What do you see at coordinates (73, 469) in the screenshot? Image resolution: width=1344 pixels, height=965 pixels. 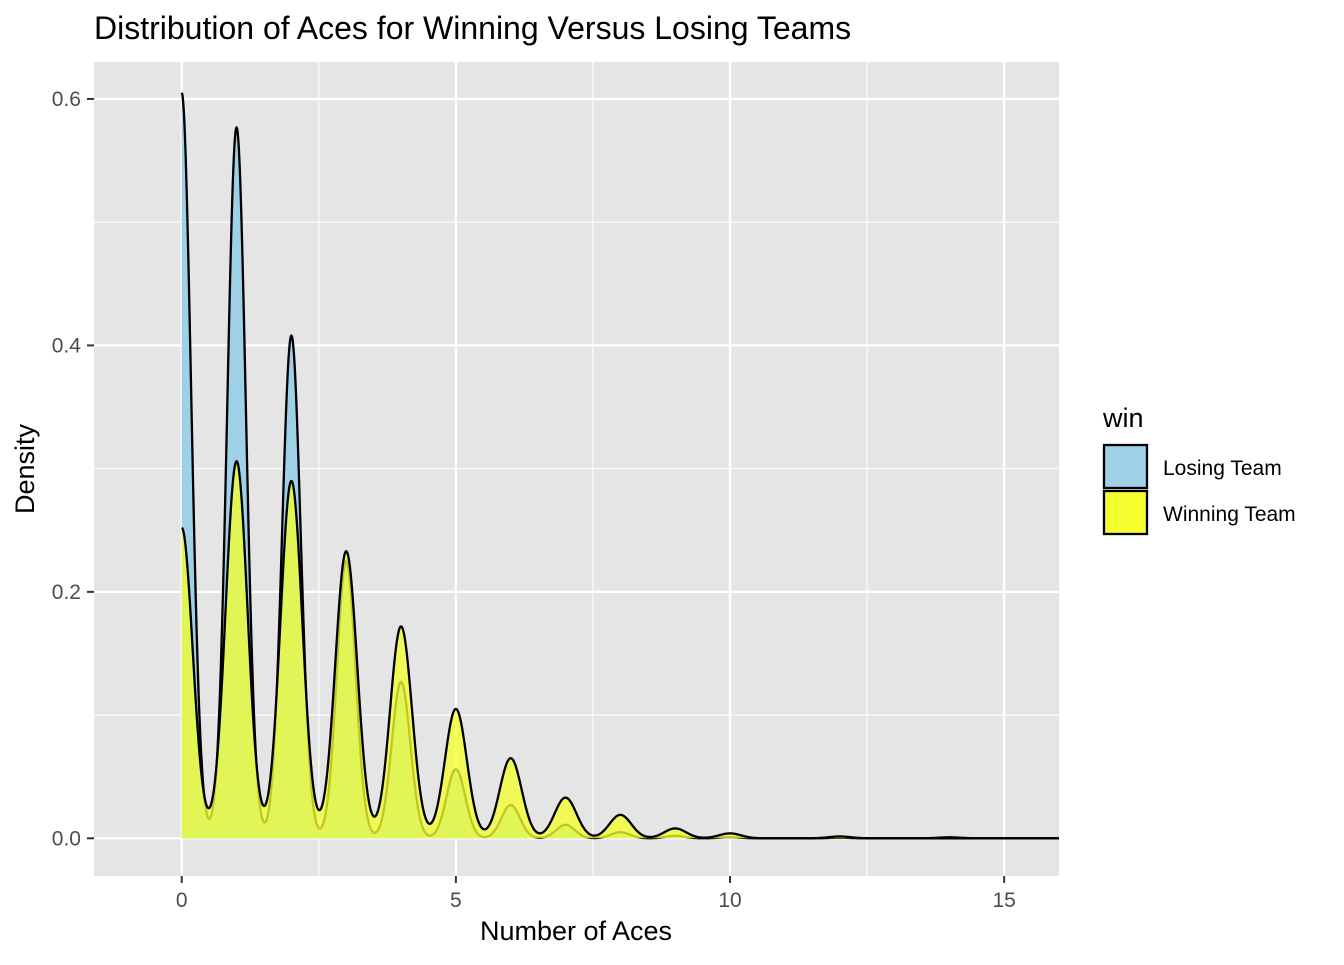 I see `y-axis: 0.0 0.2 0.4 0.6` at bounding box center [73, 469].